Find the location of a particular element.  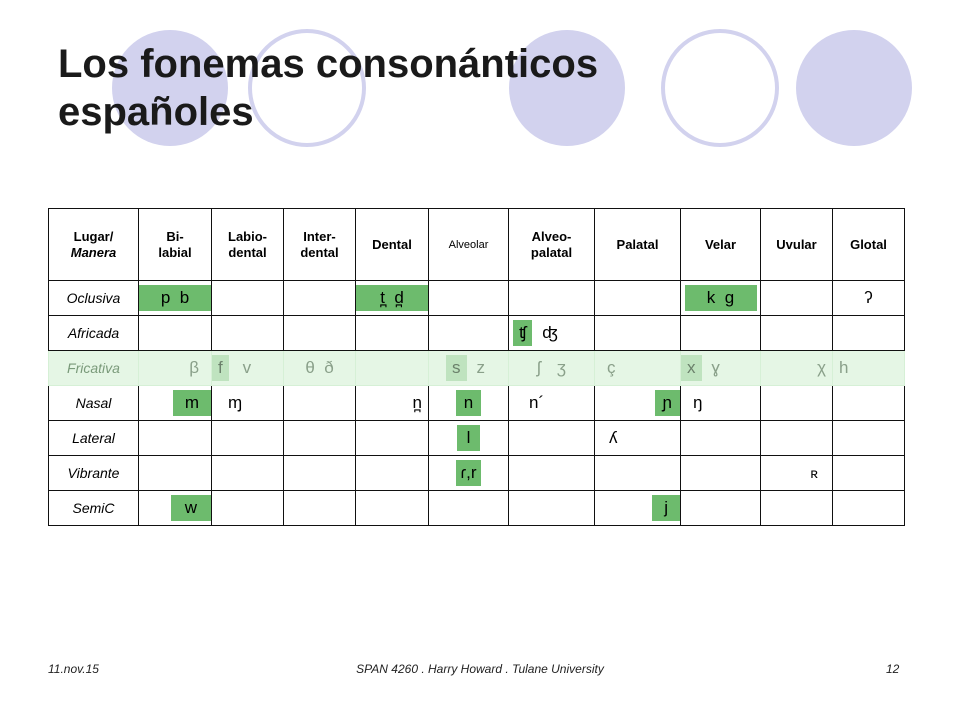

cell-africada-uvular is located at coordinates (796, 333).